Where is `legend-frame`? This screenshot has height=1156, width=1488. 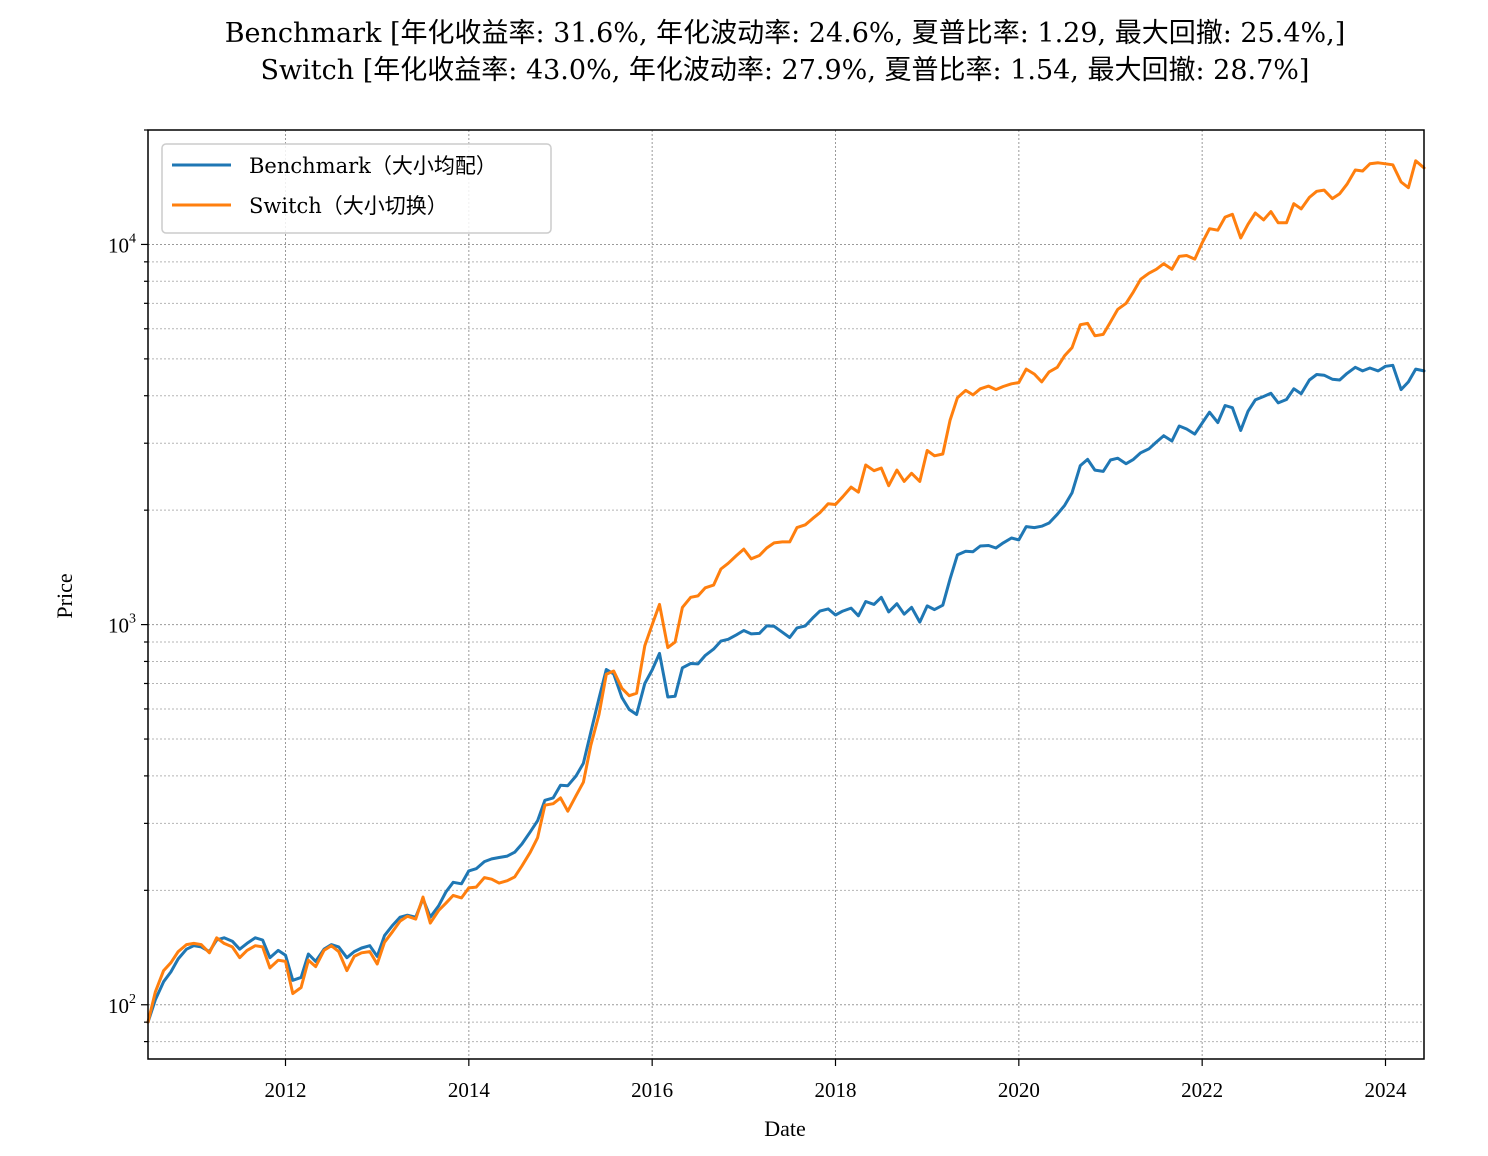 legend-frame is located at coordinates (356, 188).